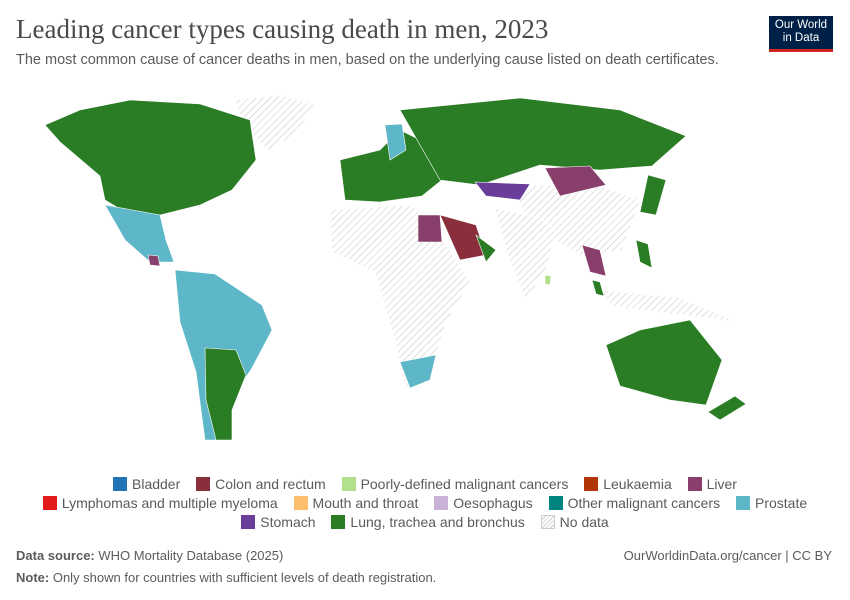 The width and height of the screenshot is (850, 600). What do you see at coordinates (712, 484) in the screenshot?
I see `legend-item-liver: Liver` at bounding box center [712, 484].